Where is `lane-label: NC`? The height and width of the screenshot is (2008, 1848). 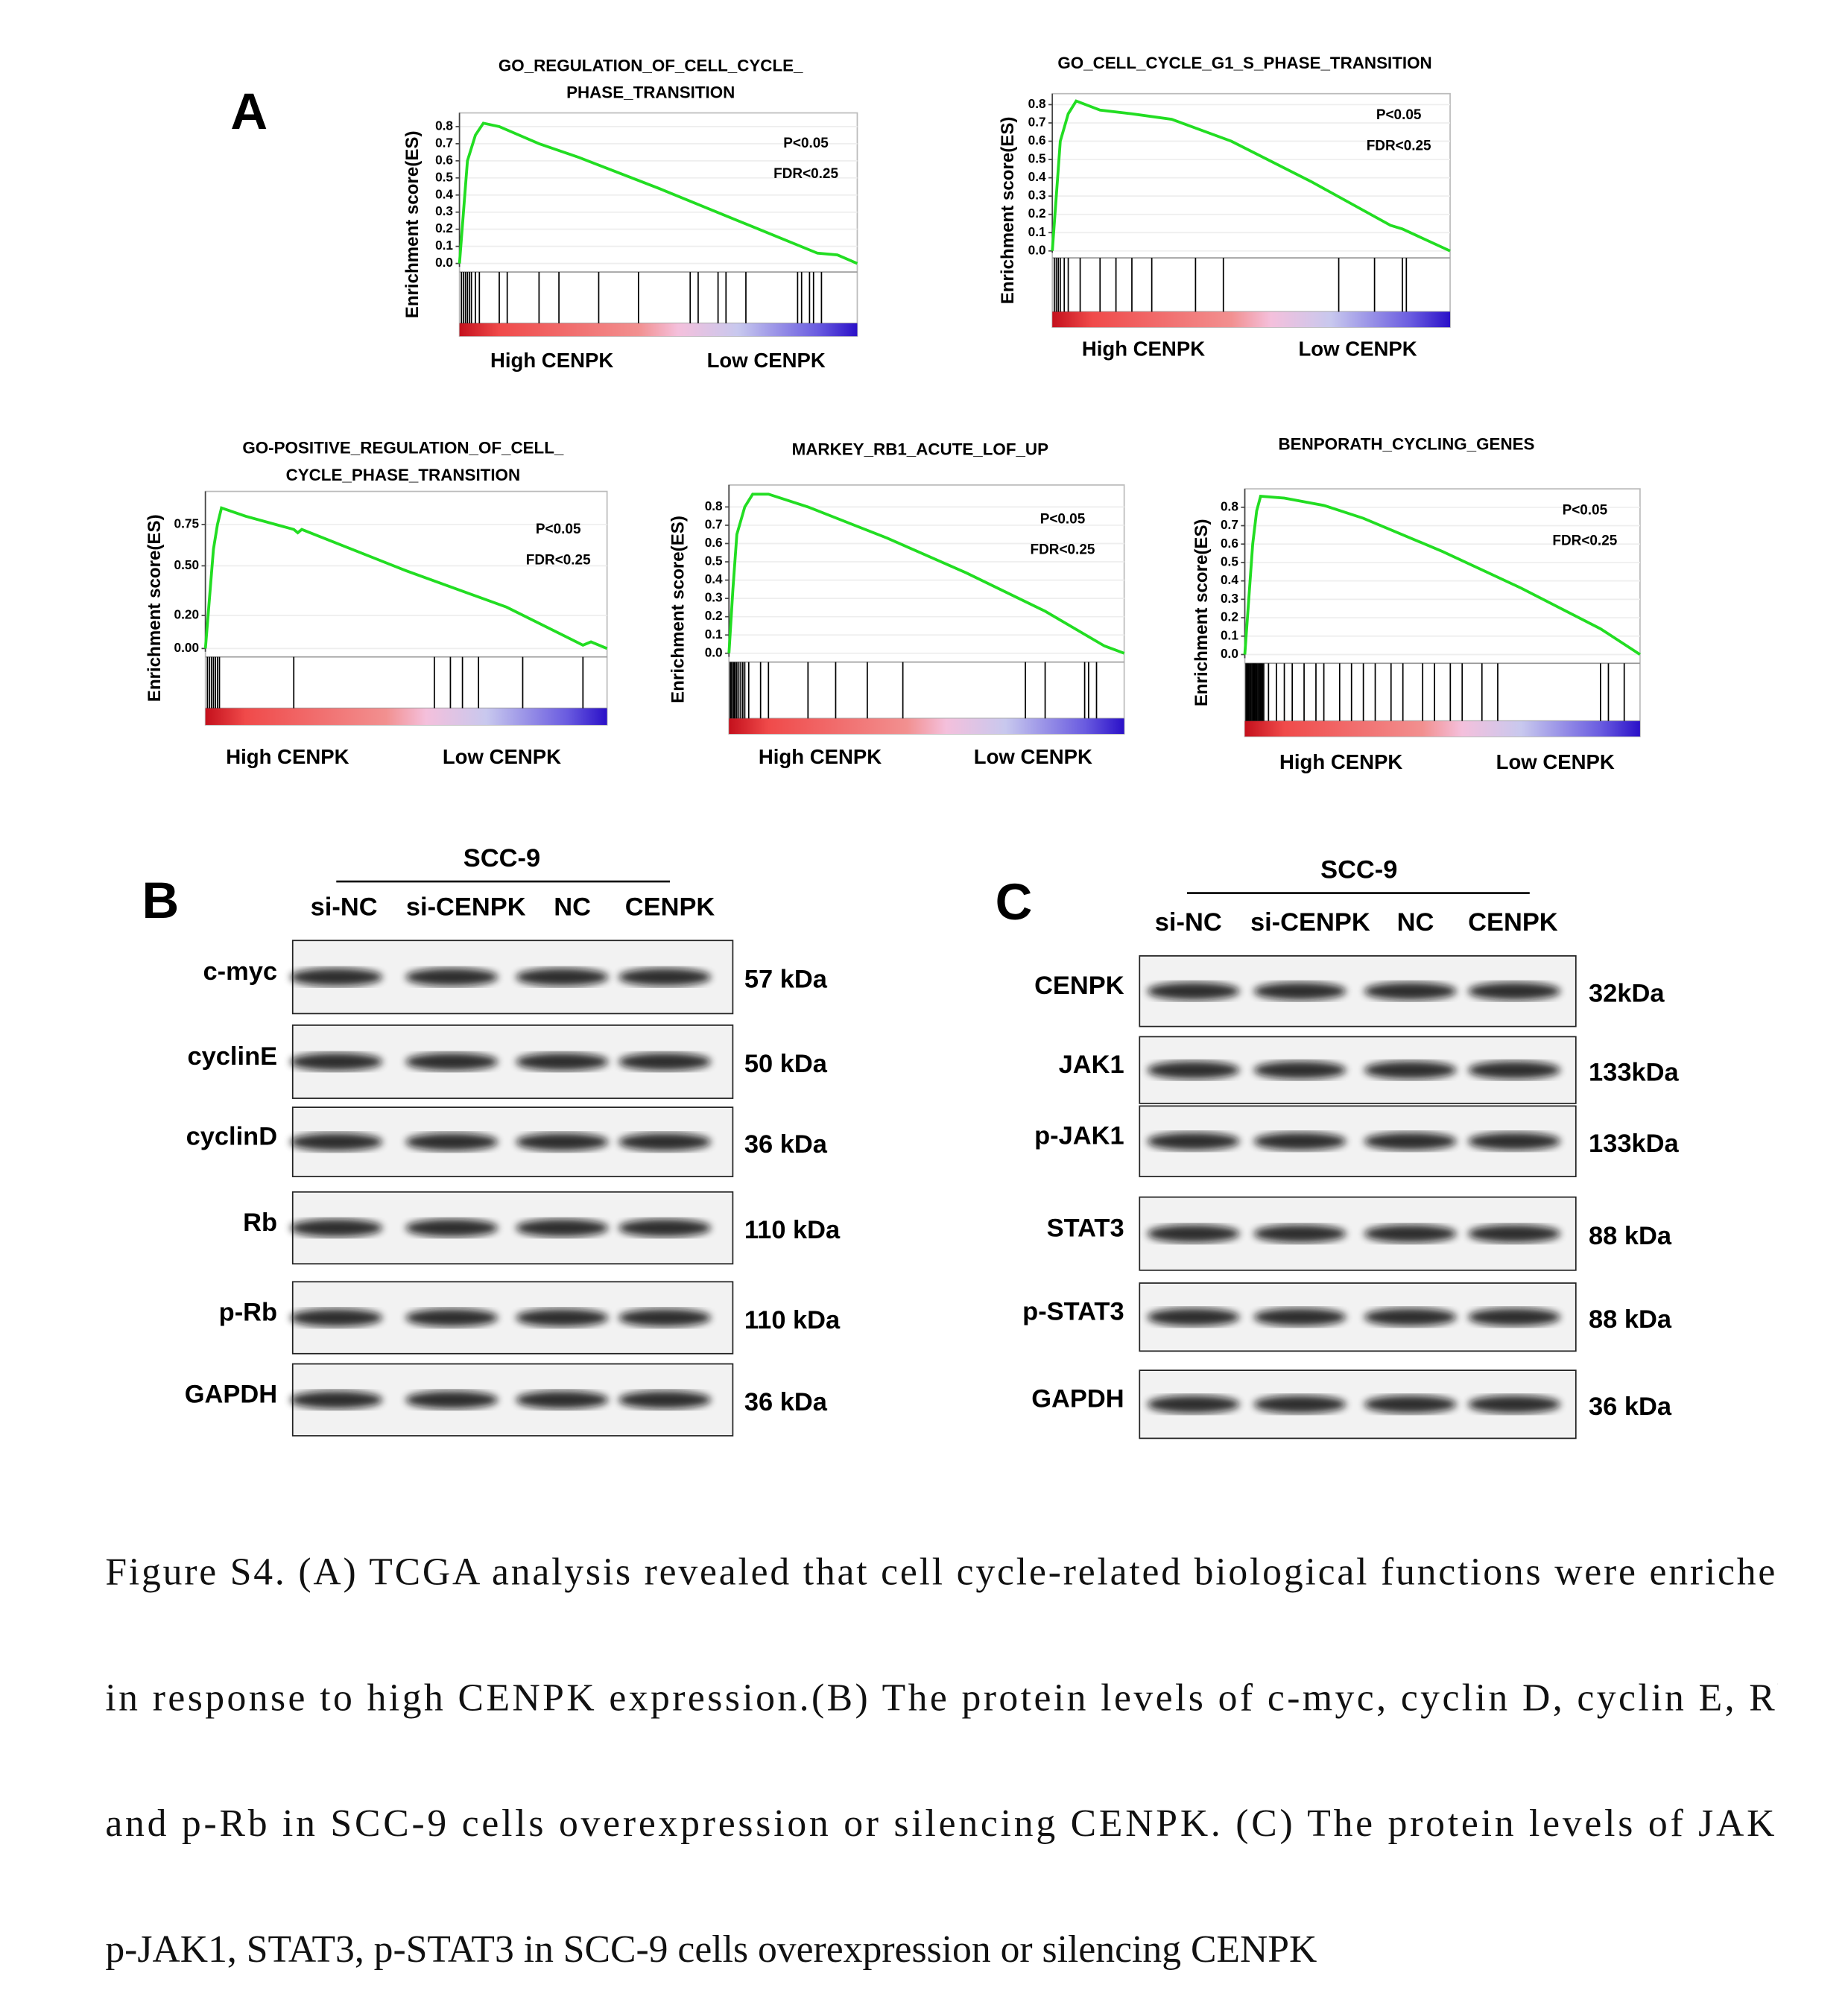
lane-label: NC is located at coordinates (572, 907).